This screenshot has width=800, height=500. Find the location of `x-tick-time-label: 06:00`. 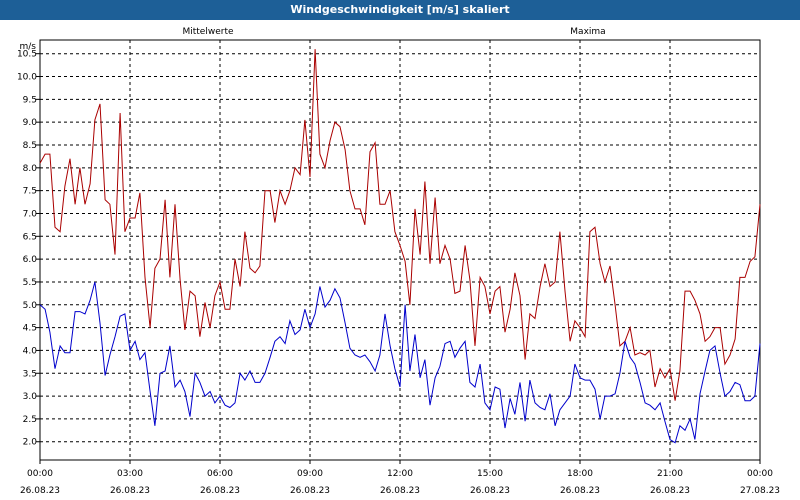

x-tick-time-label: 06:00 is located at coordinates (220, 474).